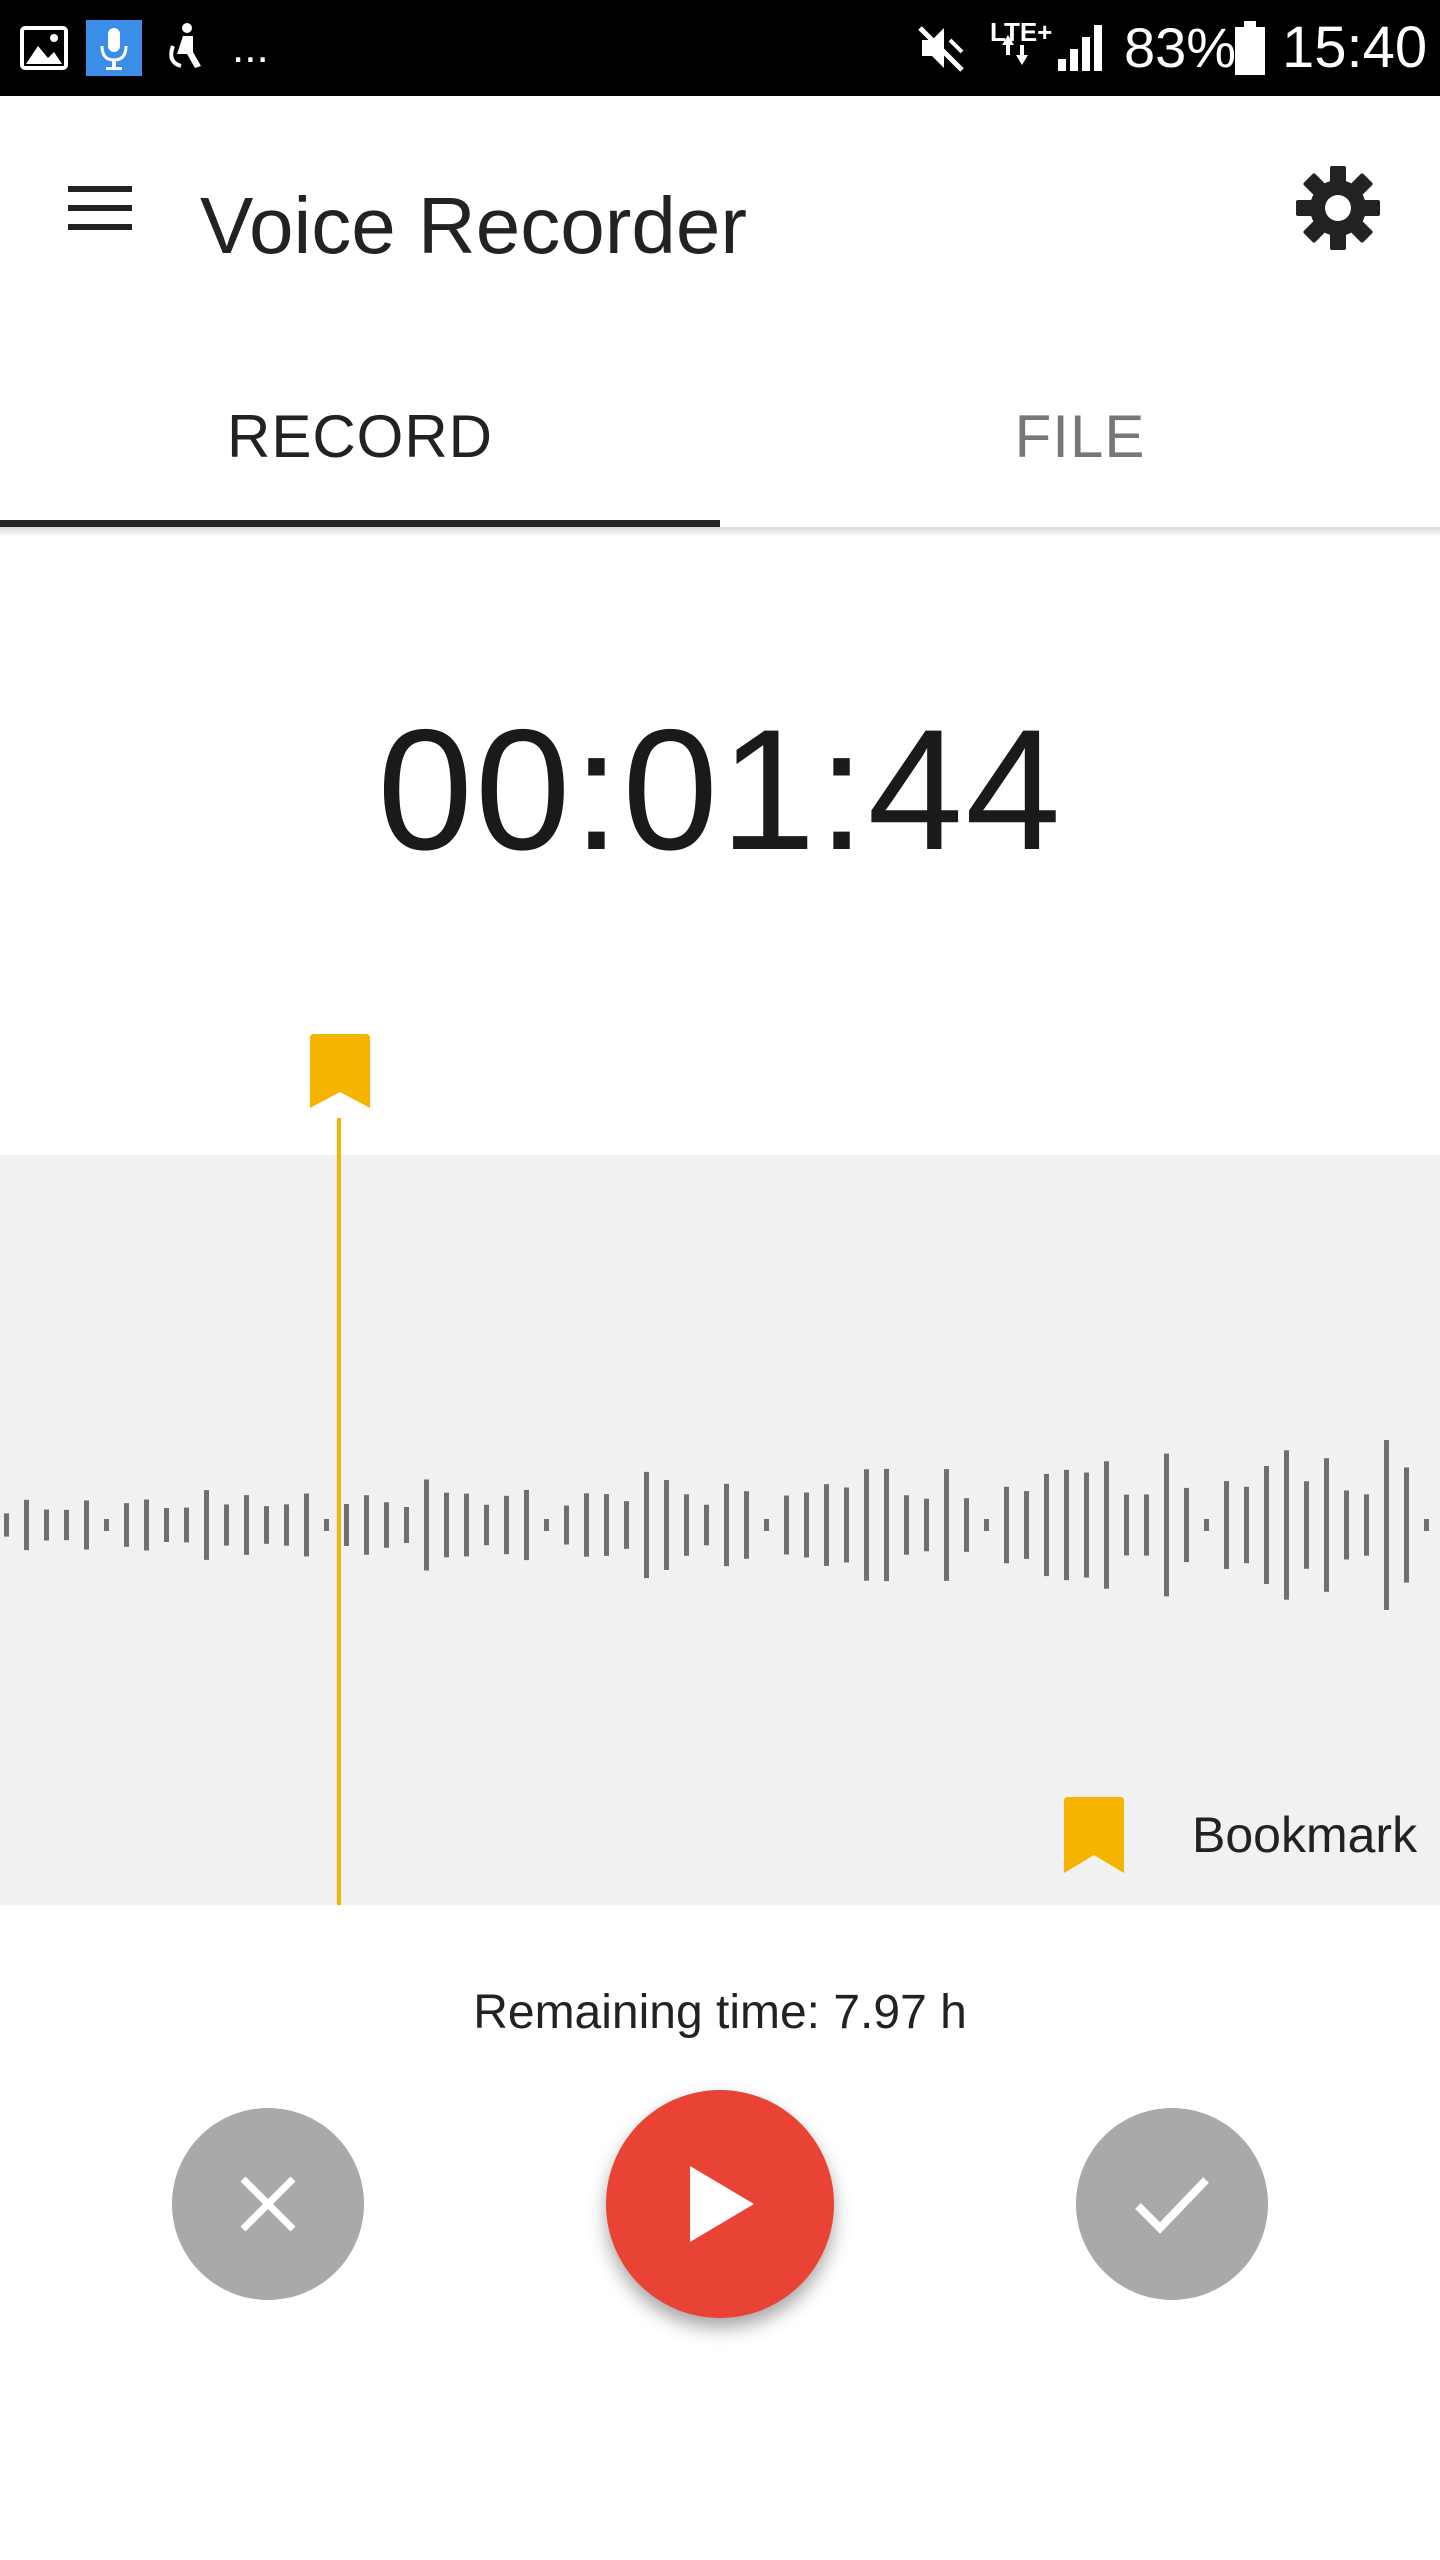 This screenshot has height=2560, width=1440. What do you see at coordinates (359, 436) in the screenshot?
I see `tab-record: RECORD` at bounding box center [359, 436].